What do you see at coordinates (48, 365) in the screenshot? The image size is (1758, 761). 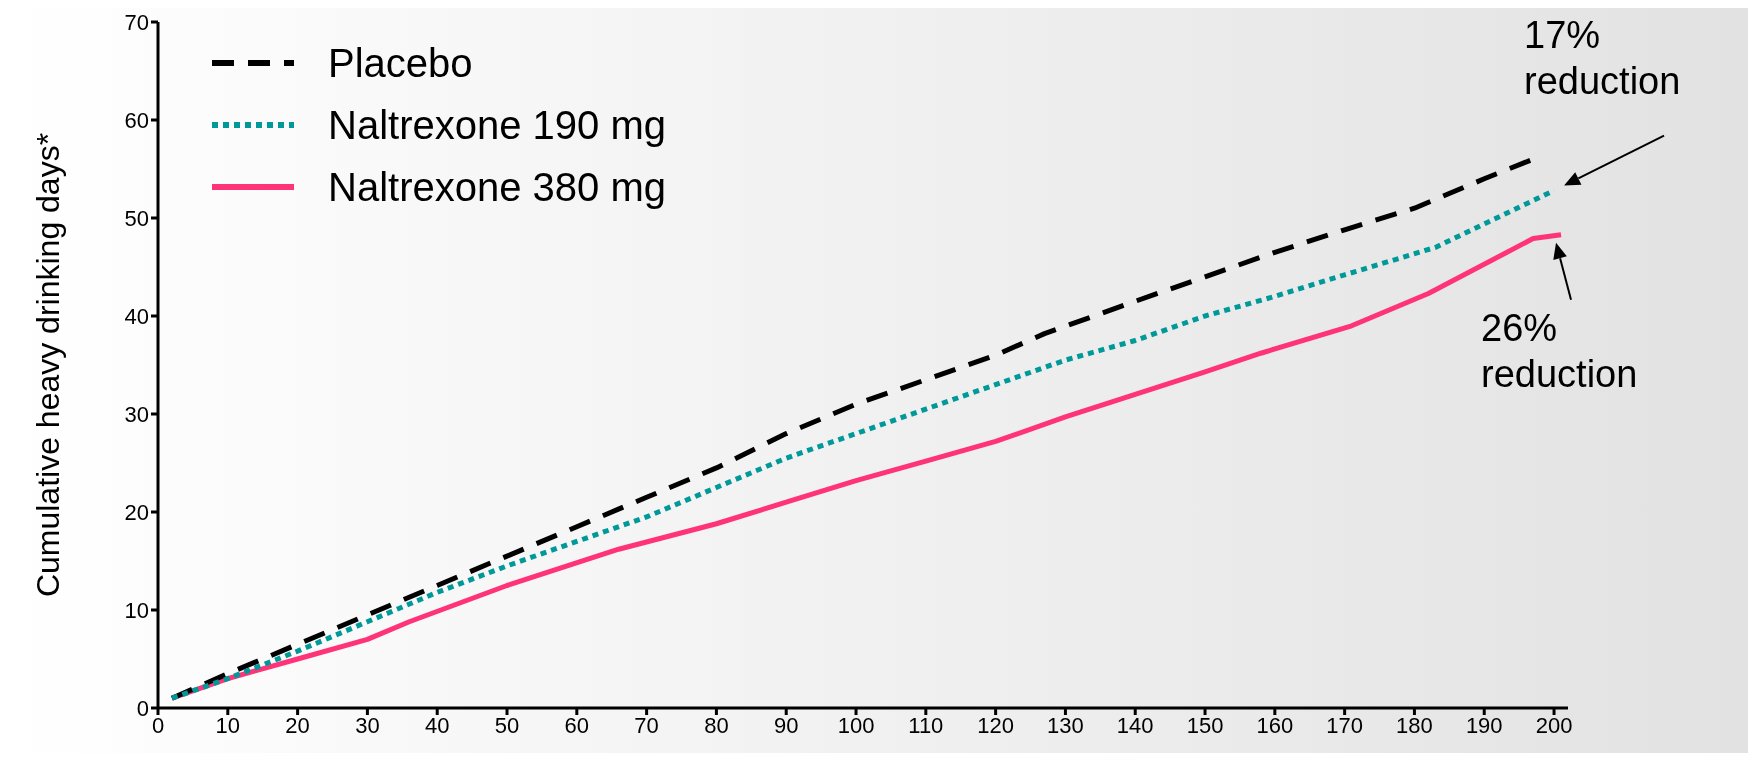 I see `y-axis-title: Cumulative heavy drinking days*` at bounding box center [48, 365].